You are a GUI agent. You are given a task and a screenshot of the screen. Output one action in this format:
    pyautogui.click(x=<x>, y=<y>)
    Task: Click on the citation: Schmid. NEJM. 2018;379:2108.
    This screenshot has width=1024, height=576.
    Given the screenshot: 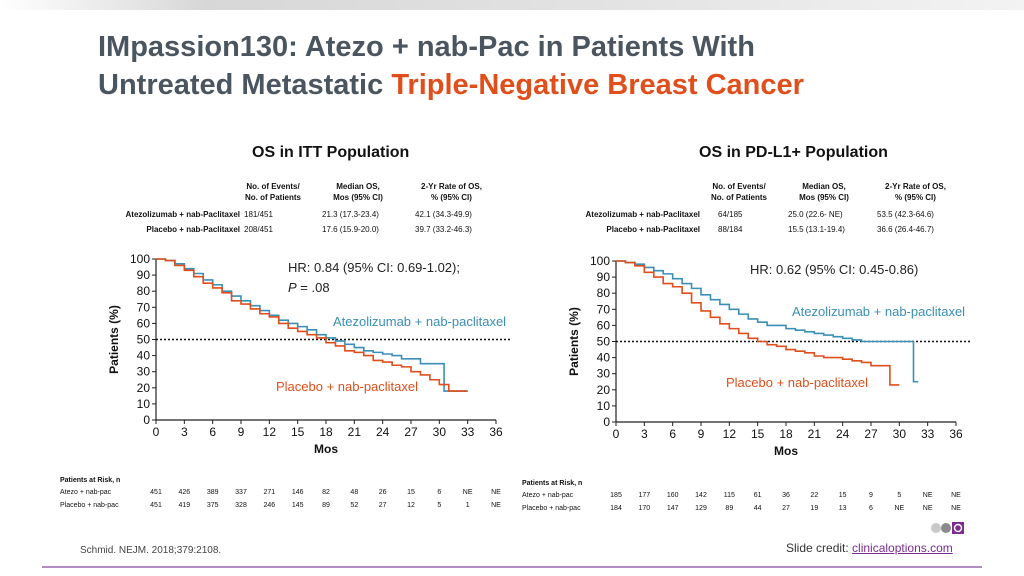 What is the action you would take?
    pyautogui.click(x=151, y=550)
    